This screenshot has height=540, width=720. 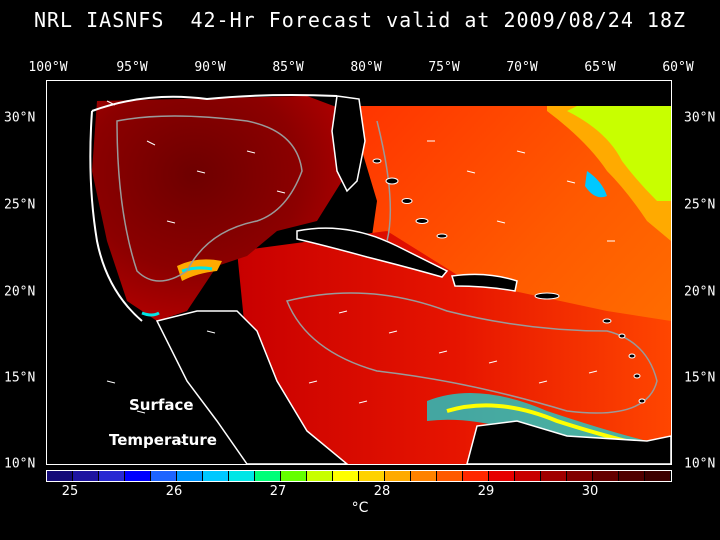 I want to click on bahamas-contour, so click(x=384, y=181).